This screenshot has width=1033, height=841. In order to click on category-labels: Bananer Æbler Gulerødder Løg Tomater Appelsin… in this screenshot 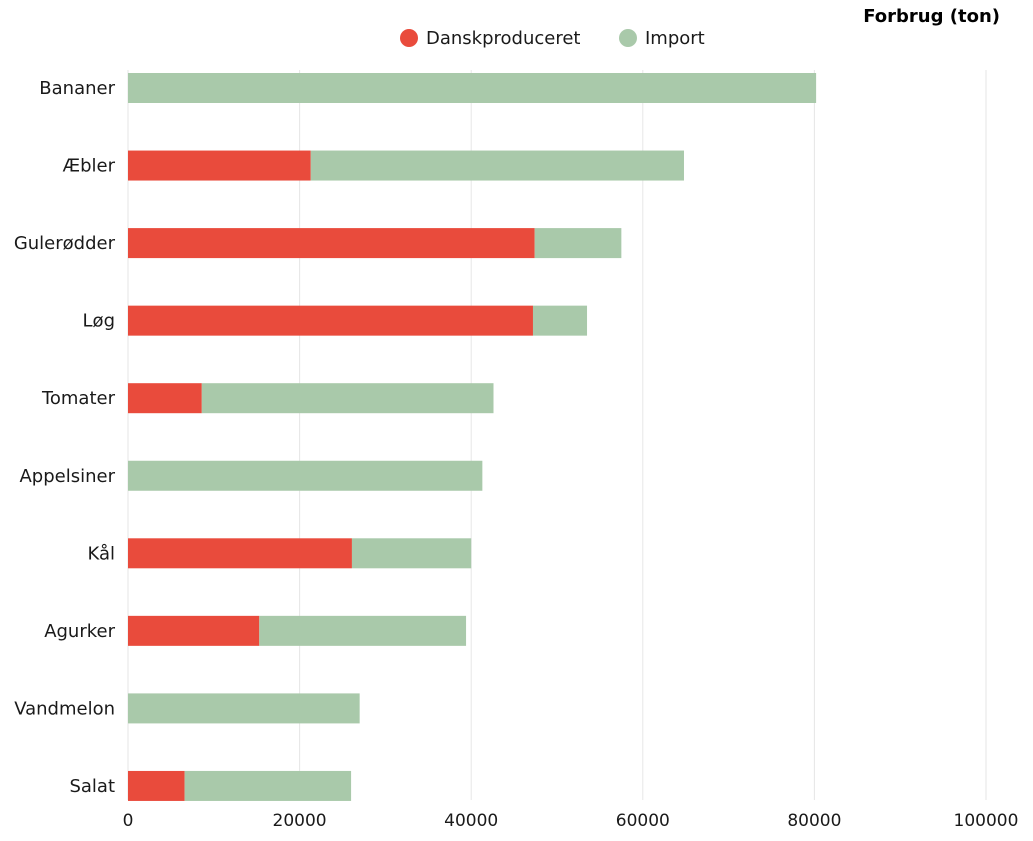, I will do `click(65, 437)`.